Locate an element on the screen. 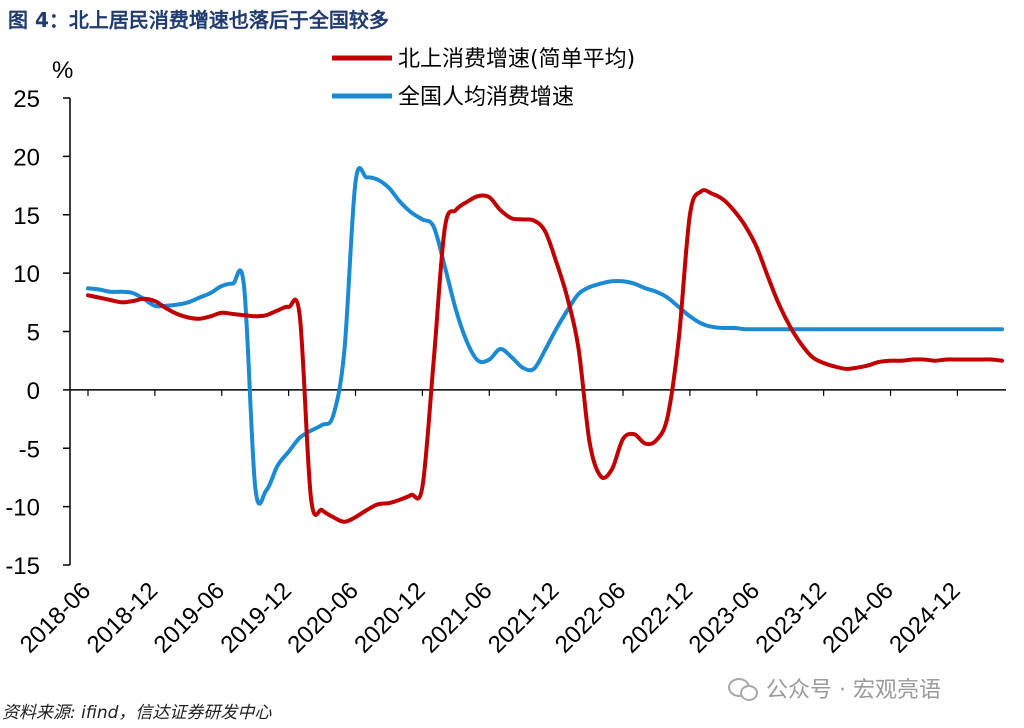 Image resolution: width=1024 pixels, height=728 pixels. source-note: 资料来源: ifind，信达证券研发中心 is located at coordinates (137, 713).